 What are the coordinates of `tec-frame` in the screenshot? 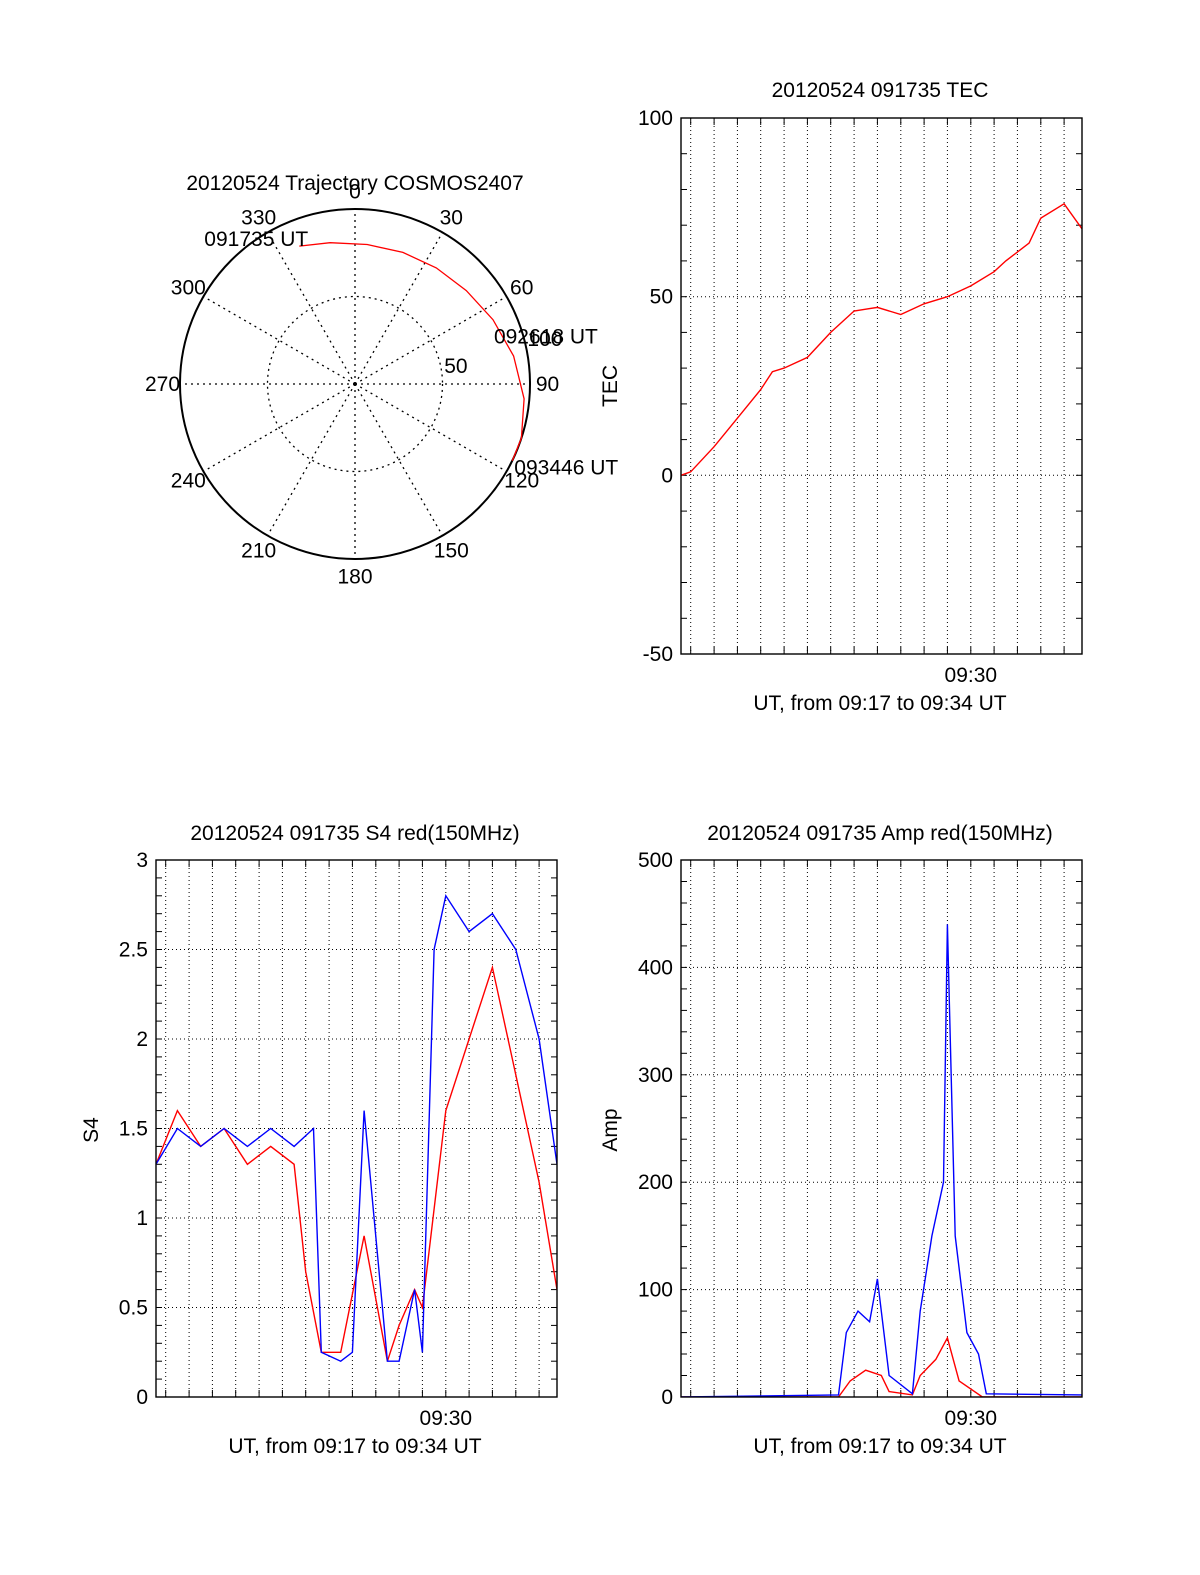 It's located at (881, 386).